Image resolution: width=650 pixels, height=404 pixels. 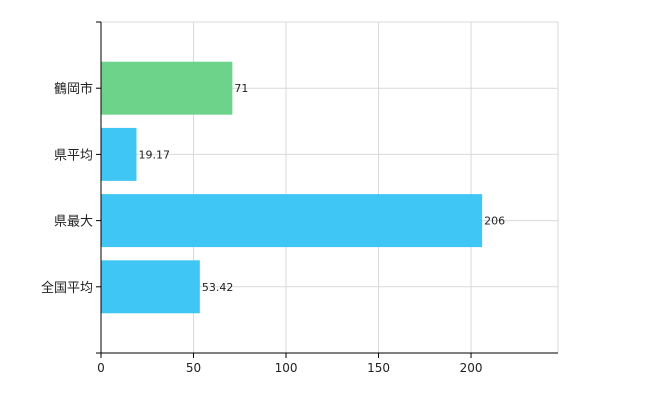 What do you see at coordinates (67, 288) in the screenshot?
I see `category-label: 全国平均` at bounding box center [67, 288].